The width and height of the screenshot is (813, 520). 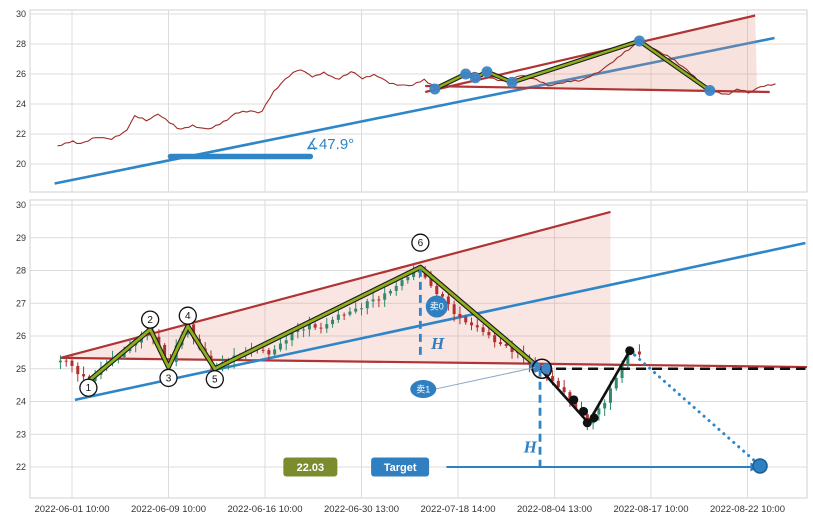 I want to click on x-axis-label: 2022-06-30 13:00, so click(x=361, y=509).